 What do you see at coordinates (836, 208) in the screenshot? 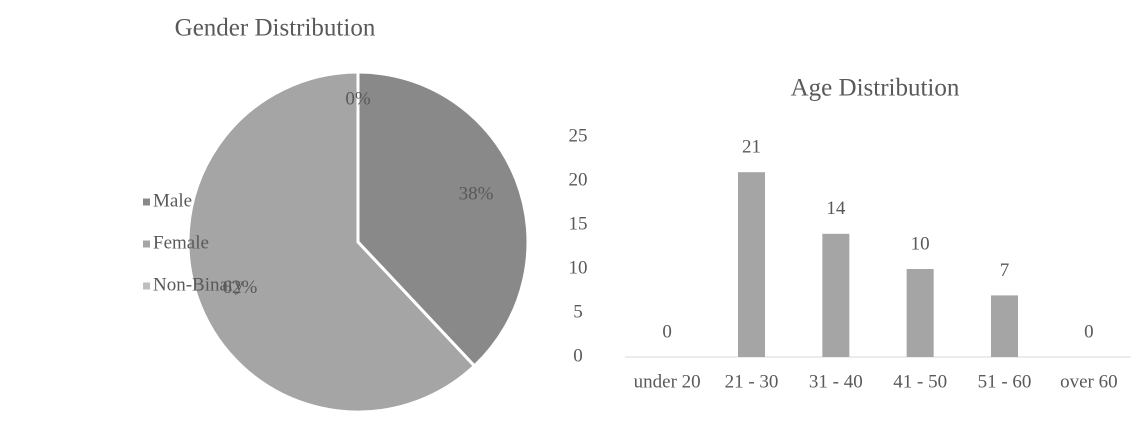
I see `data-label: 14` at bounding box center [836, 208].